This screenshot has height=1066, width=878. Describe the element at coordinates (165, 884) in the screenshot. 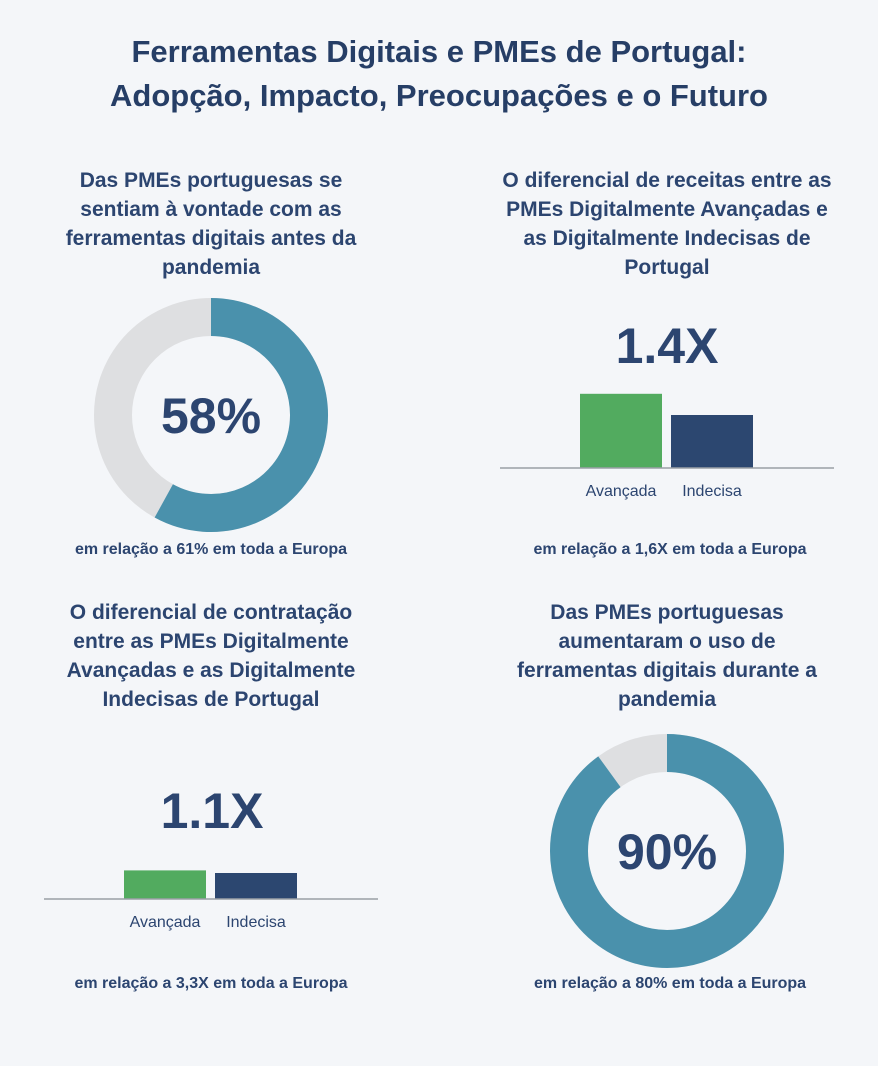

I see `bars-bl-bar-avancada` at that location.